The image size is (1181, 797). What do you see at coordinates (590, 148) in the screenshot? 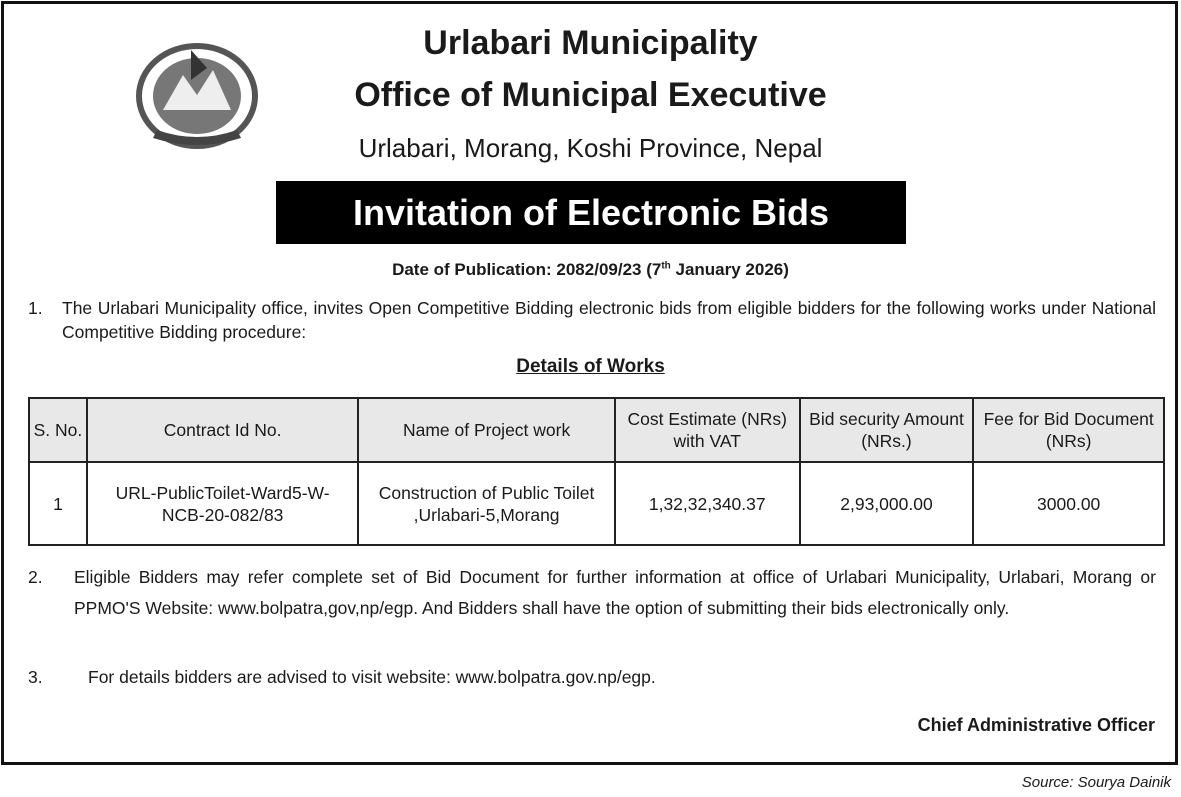
I see `address: Urlabari, Morang, Koshi Province, Nepal` at bounding box center [590, 148].